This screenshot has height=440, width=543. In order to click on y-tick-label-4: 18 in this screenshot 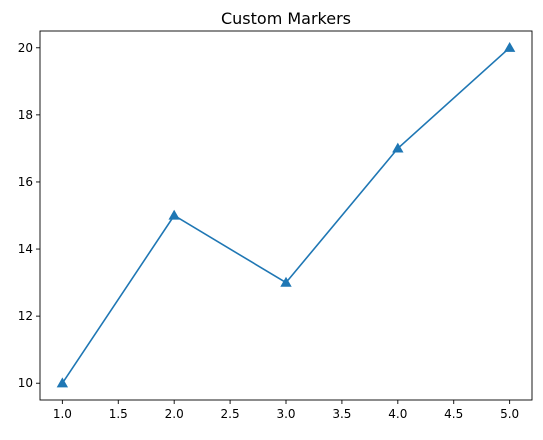, I will do `click(25, 115)`.